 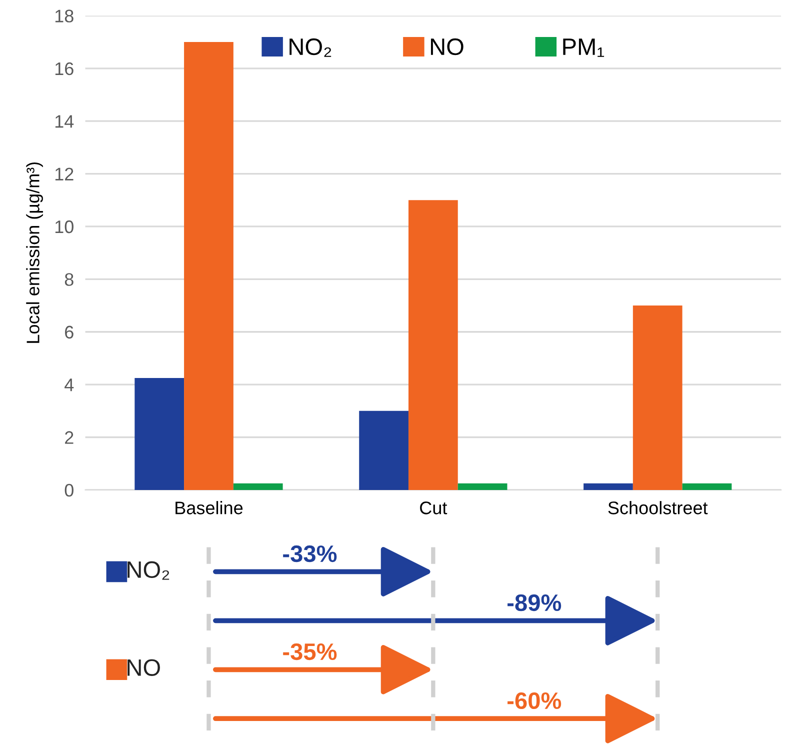 What do you see at coordinates (69, 385) in the screenshot?
I see `y-tick-label: 4` at bounding box center [69, 385].